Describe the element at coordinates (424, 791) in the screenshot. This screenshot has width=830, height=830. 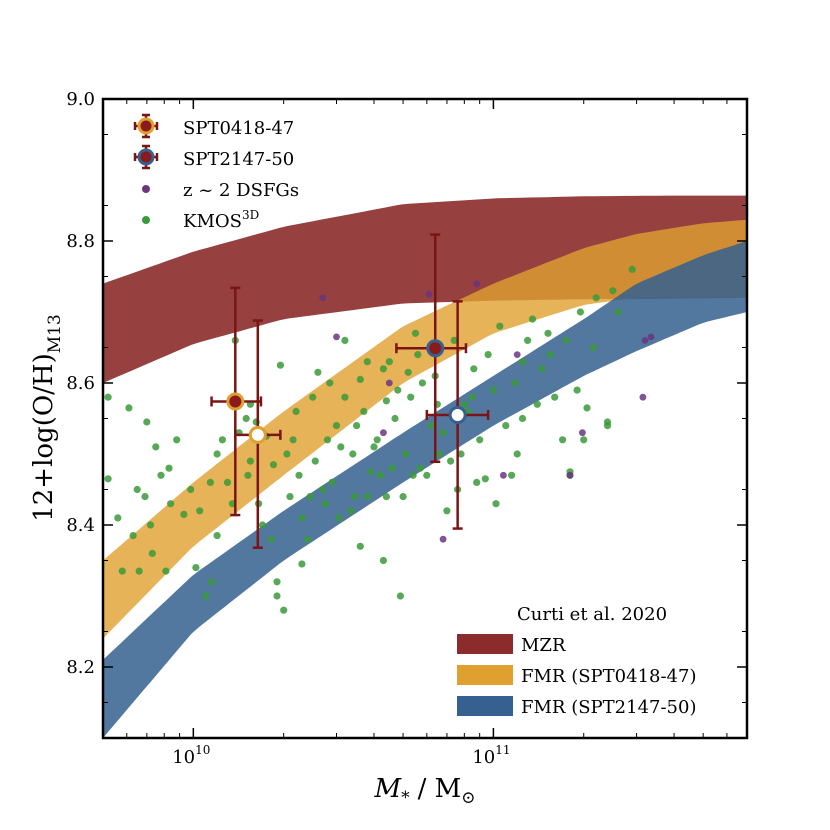
I see `x-axis-label: M* / M⊙` at that location.